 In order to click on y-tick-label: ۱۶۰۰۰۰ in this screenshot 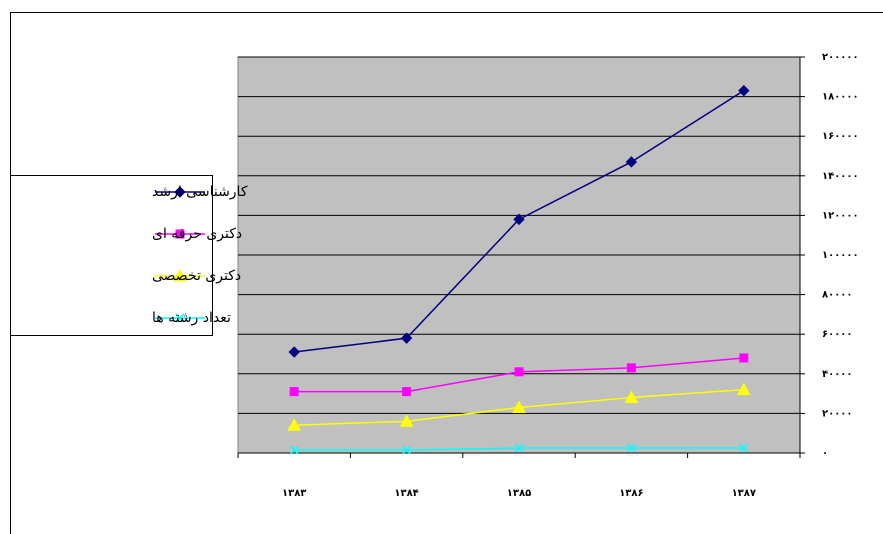, I will do `click(840, 136)`.